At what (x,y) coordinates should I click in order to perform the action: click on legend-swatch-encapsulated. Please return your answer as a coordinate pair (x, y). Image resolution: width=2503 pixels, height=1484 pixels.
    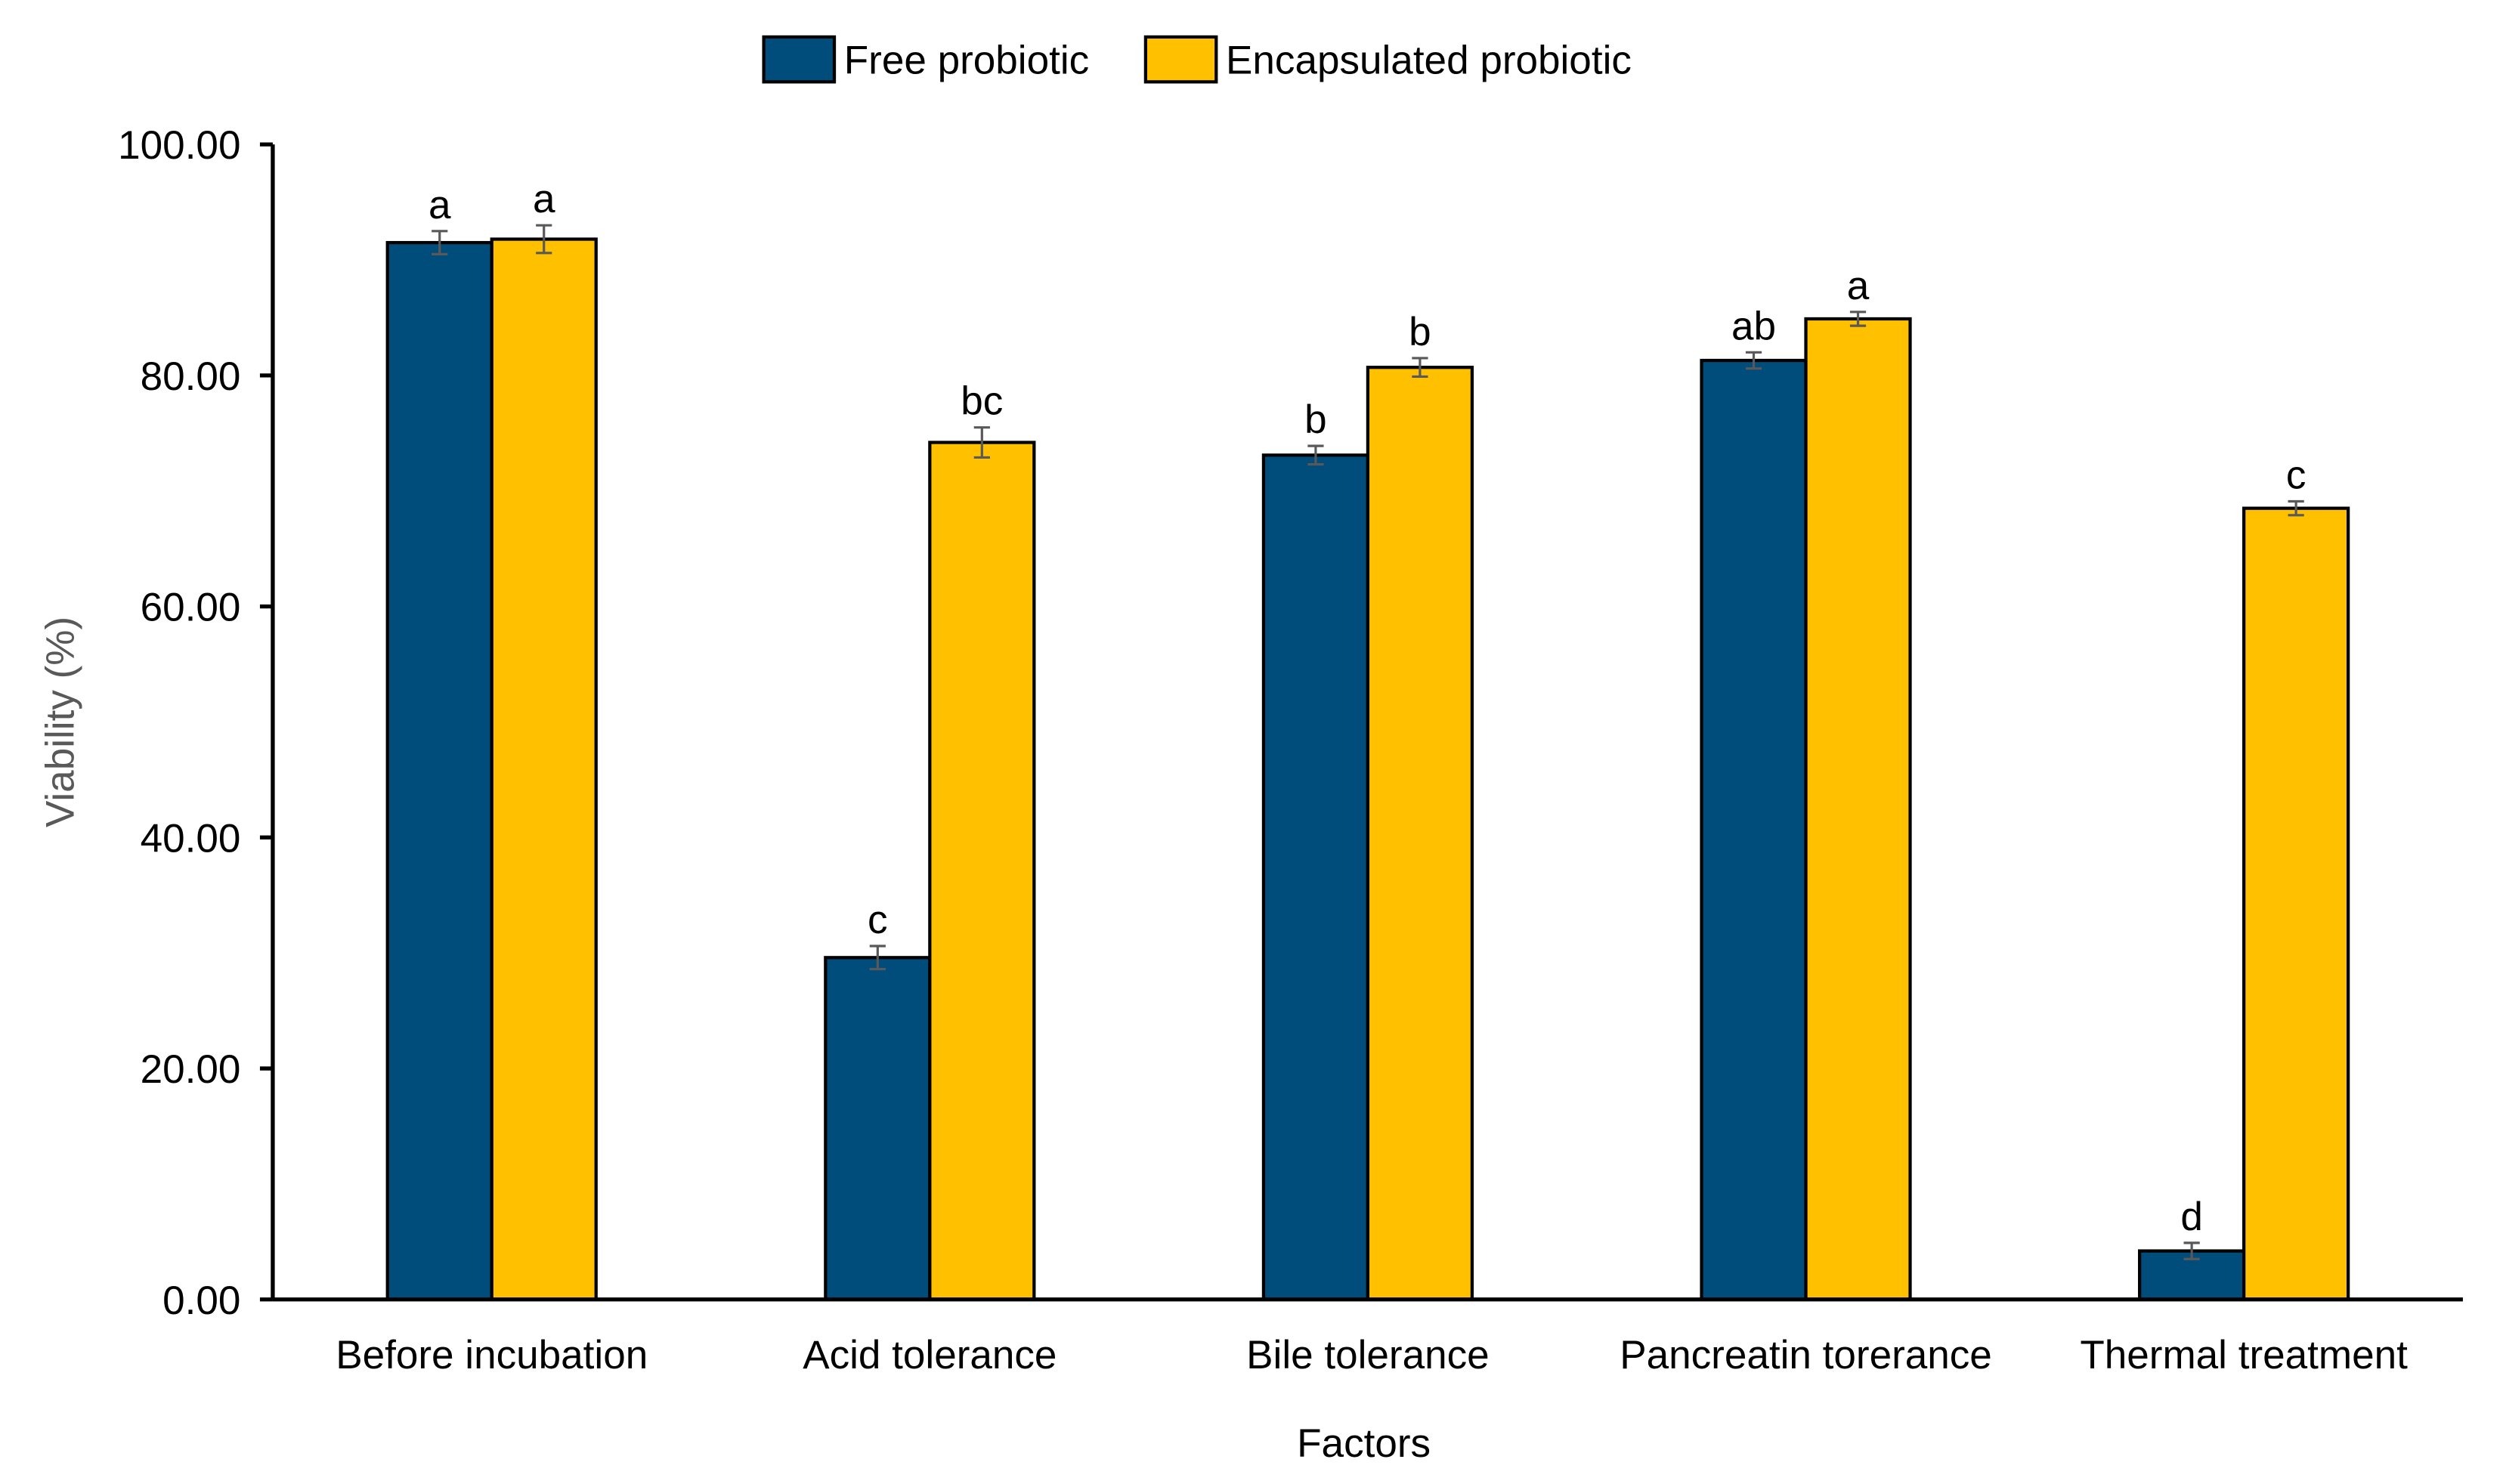
    Looking at the image, I should click on (1180, 59).